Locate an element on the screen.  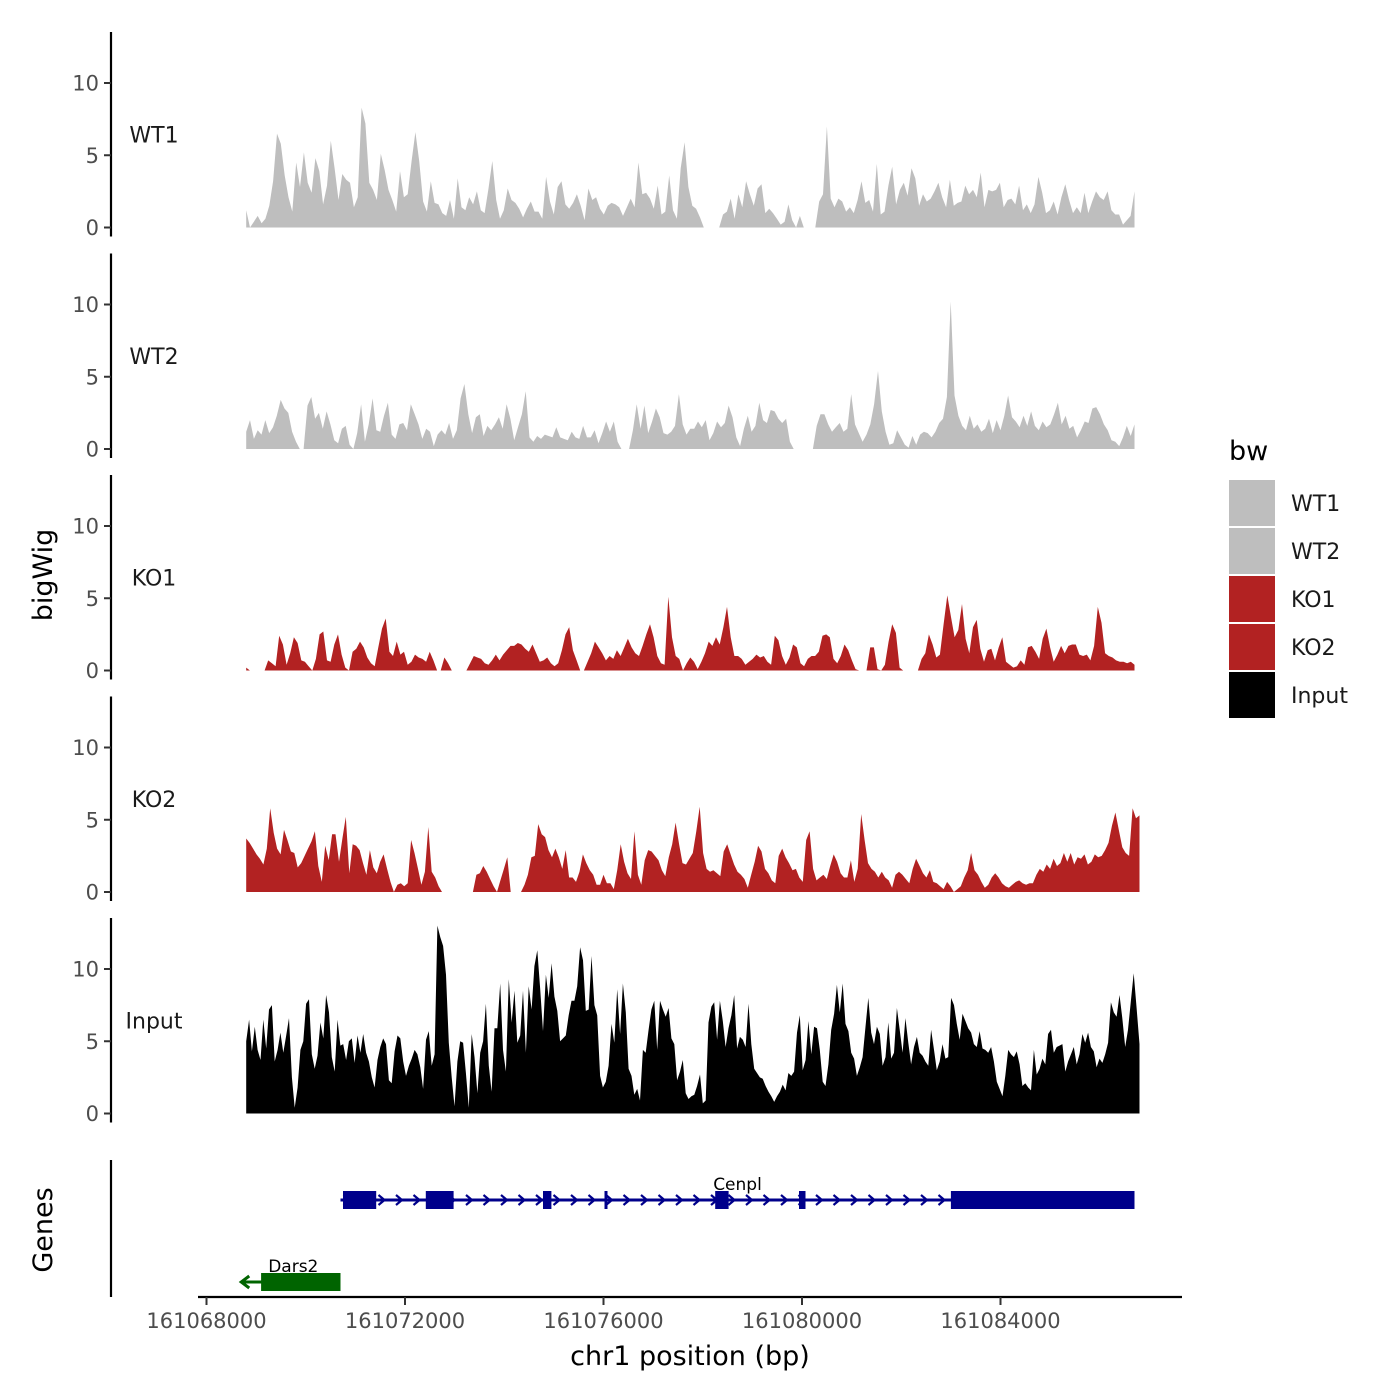
legend-label-ko1: KO1 is located at coordinates (1313, 600).